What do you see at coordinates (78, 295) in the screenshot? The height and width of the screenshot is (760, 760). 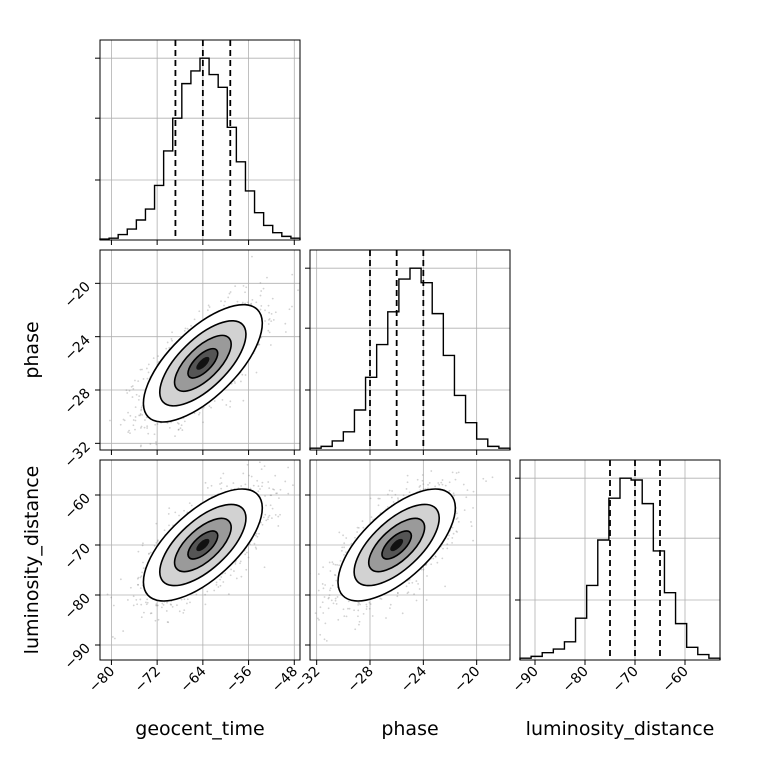 I see `y-tick-label: −20` at bounding box center [78, 295].